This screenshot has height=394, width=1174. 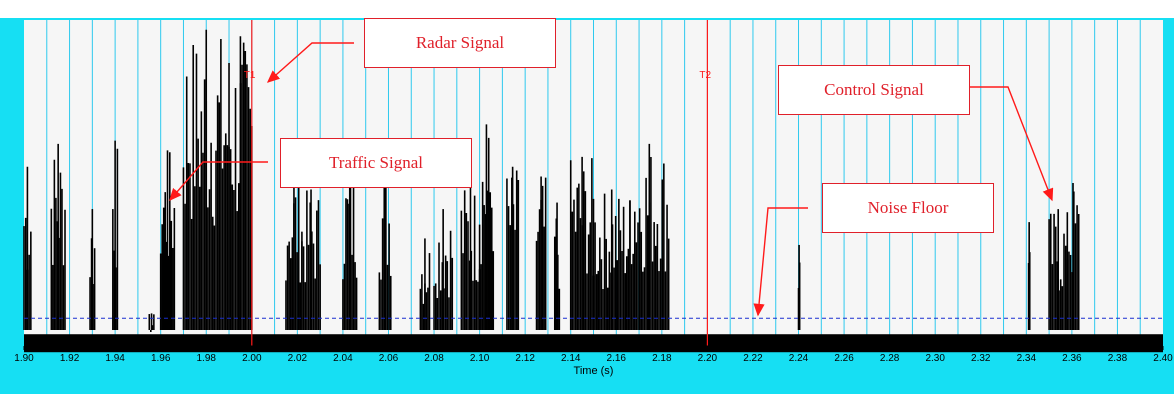 What do you see at coordinates (1163, 358) in the screenshot?
I see `x-tick-label: 2.40` at bounding box center [1163, 358].